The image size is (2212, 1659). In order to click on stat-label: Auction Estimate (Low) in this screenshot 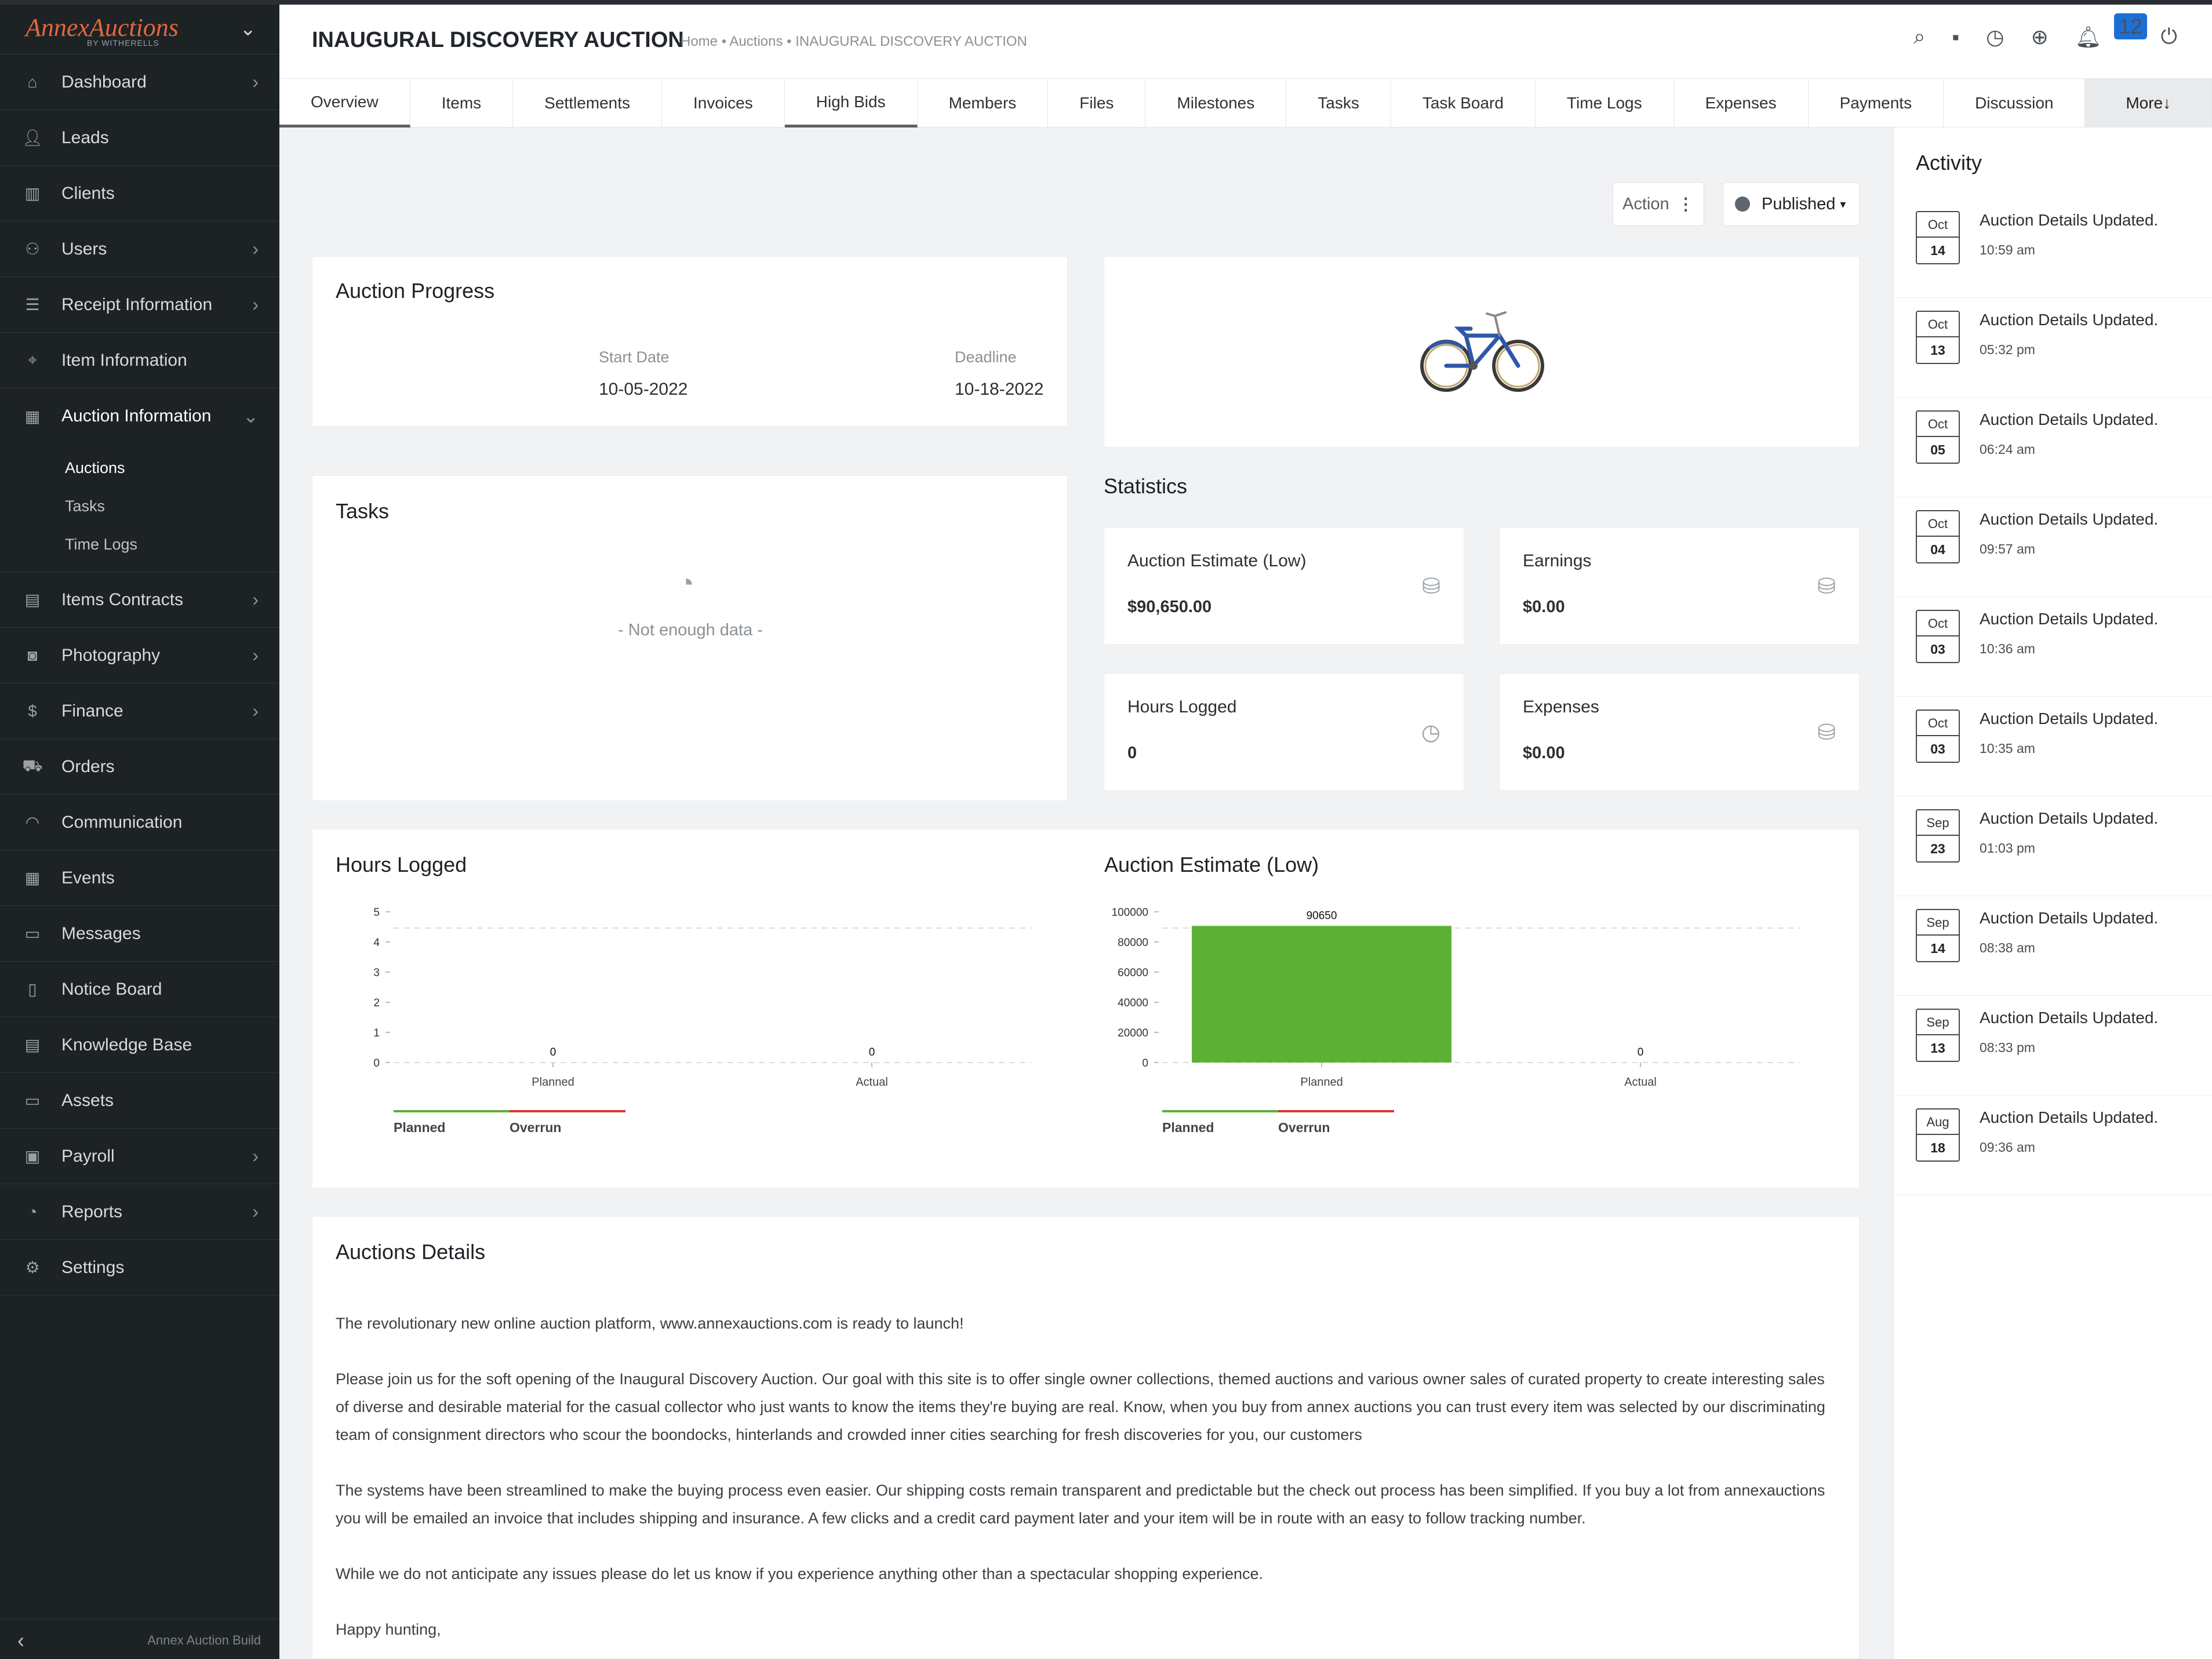, I will do `click(1217, 560)`.